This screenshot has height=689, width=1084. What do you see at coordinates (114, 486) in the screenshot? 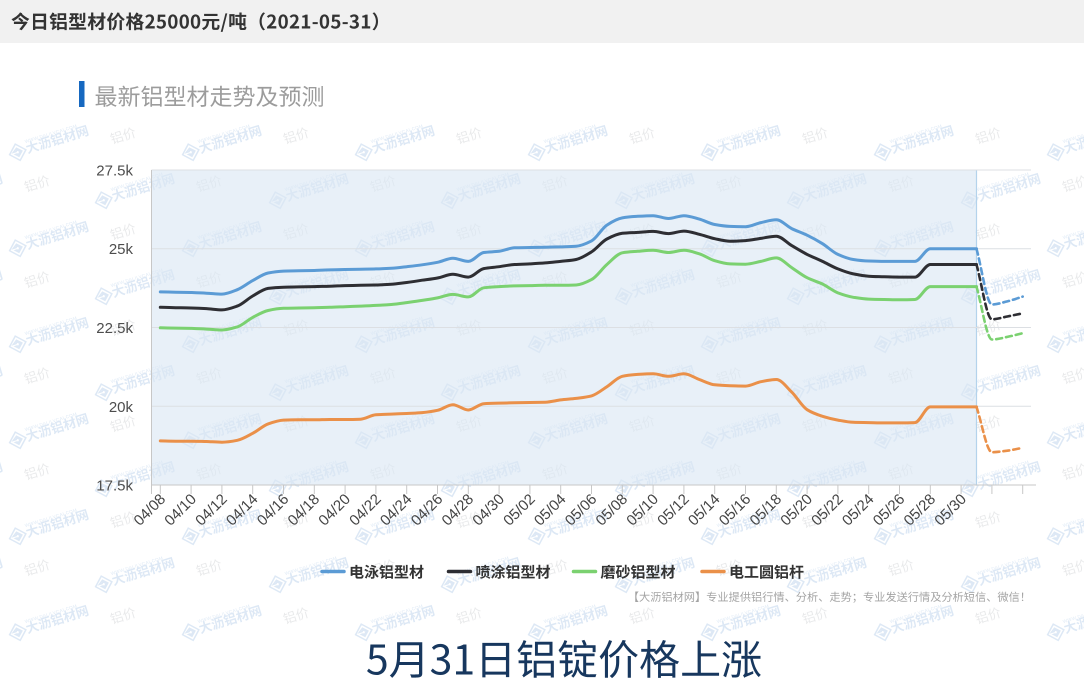
I see `svg-text: 17.5k` at bounding box center [114, 486].